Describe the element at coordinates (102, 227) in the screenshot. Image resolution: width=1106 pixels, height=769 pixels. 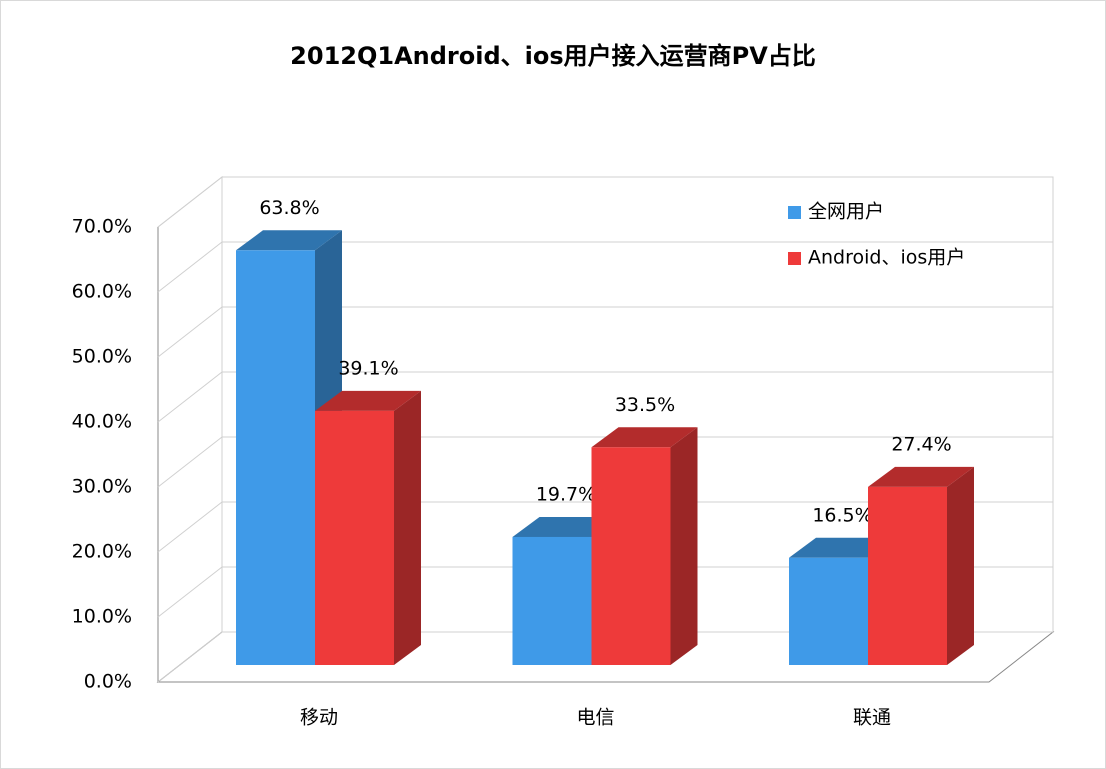
I see `y-tick-label: 70.0%` at that location.